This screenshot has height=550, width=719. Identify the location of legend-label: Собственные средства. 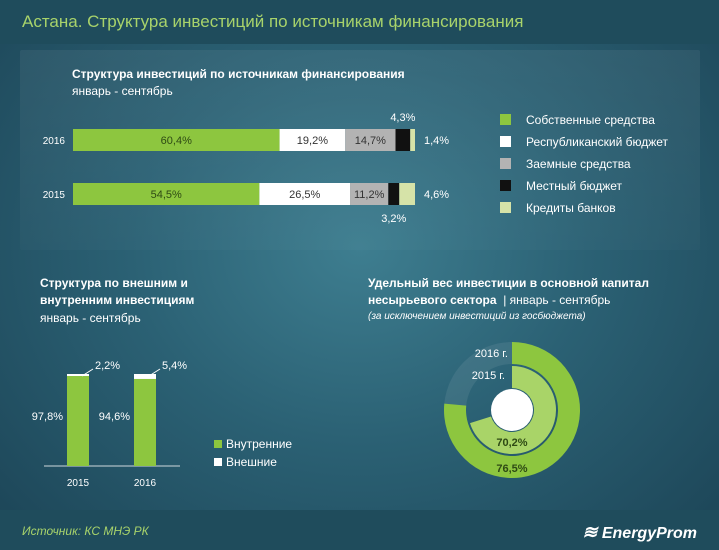
(590, 120).